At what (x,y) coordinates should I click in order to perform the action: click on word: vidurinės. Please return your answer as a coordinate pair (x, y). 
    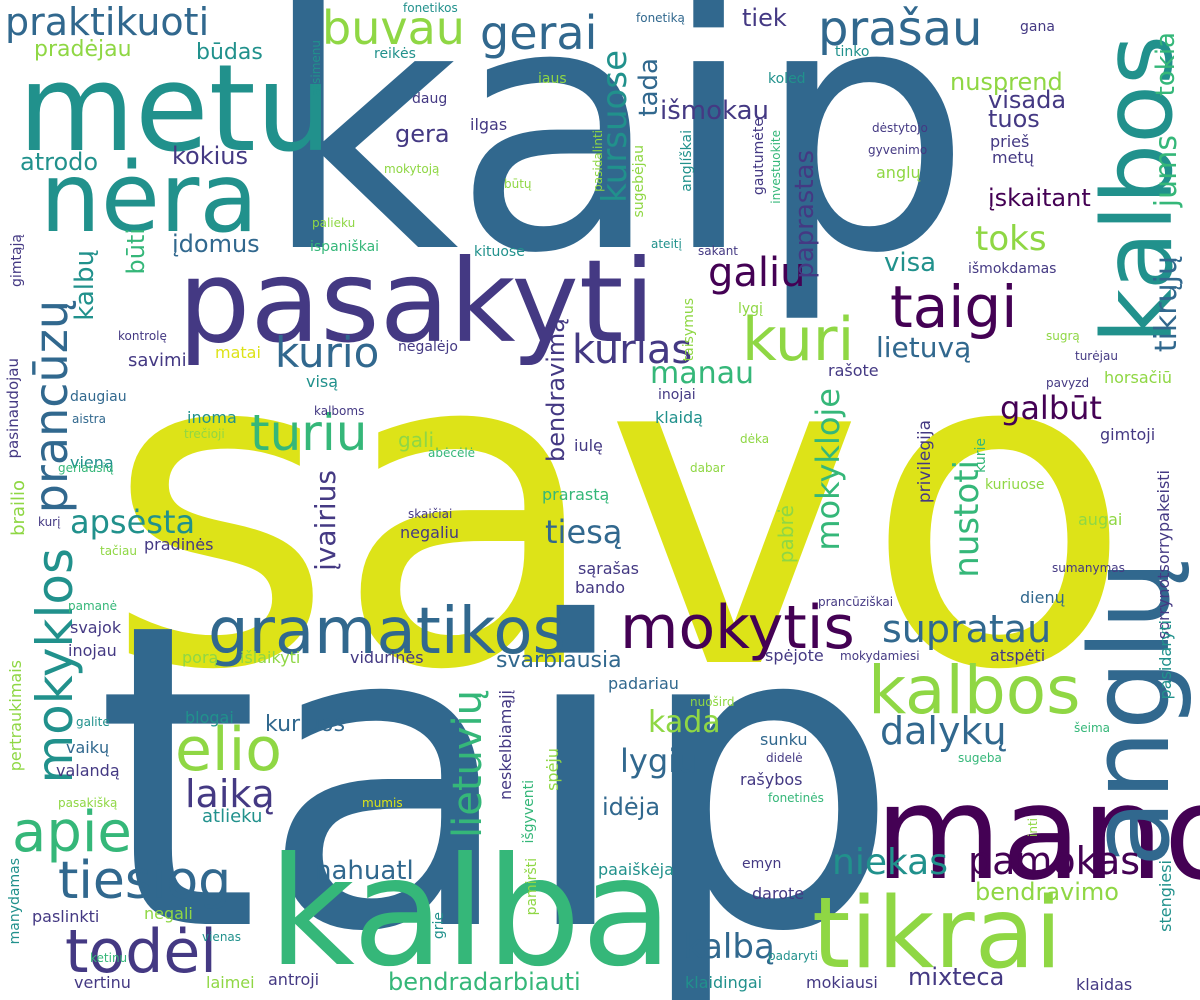
    Looking at the image, I should click on (387, 657).